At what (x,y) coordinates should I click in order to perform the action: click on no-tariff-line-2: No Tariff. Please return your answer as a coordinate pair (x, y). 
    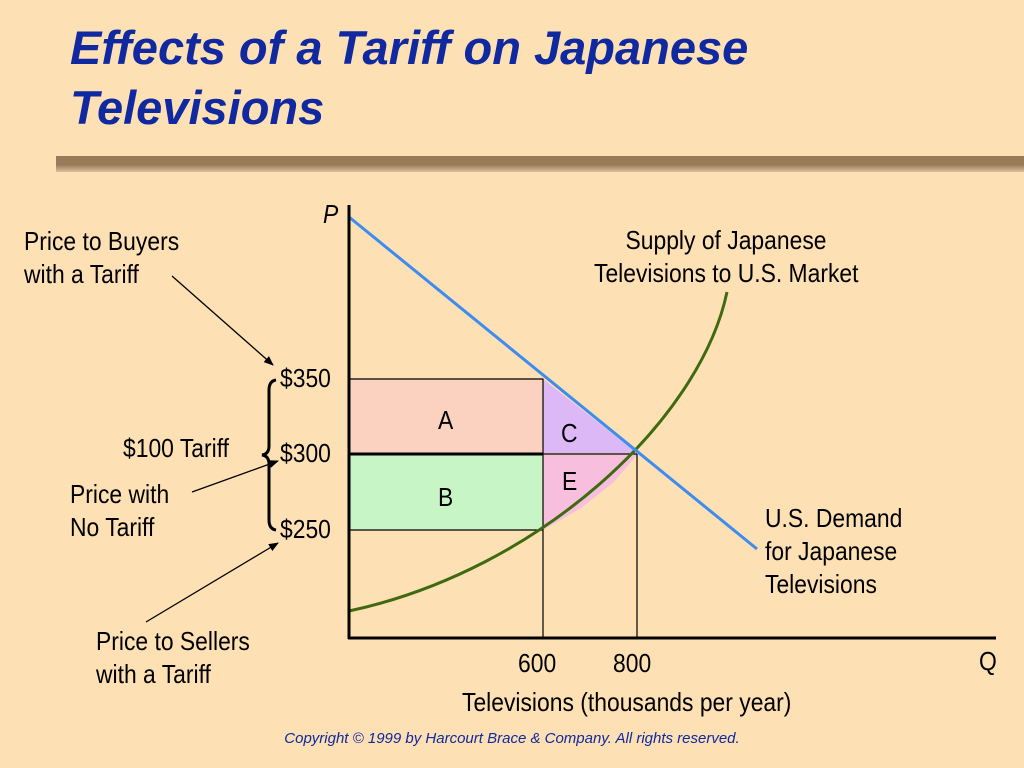
    Looking at the image, I should click on (112, 527).